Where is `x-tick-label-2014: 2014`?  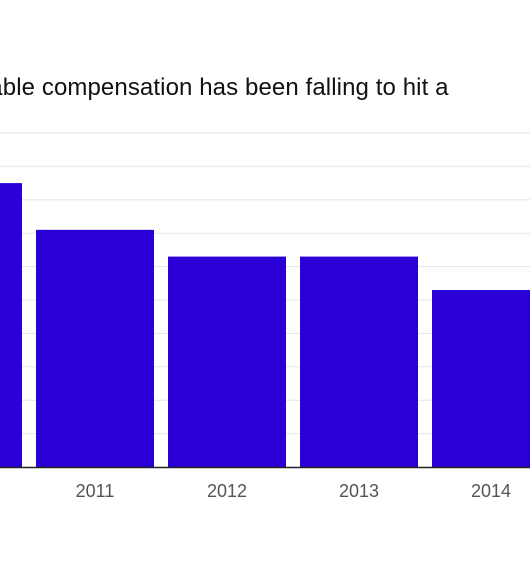
x-tick-label-2014: 2014 is located at coordinates (491, 491).